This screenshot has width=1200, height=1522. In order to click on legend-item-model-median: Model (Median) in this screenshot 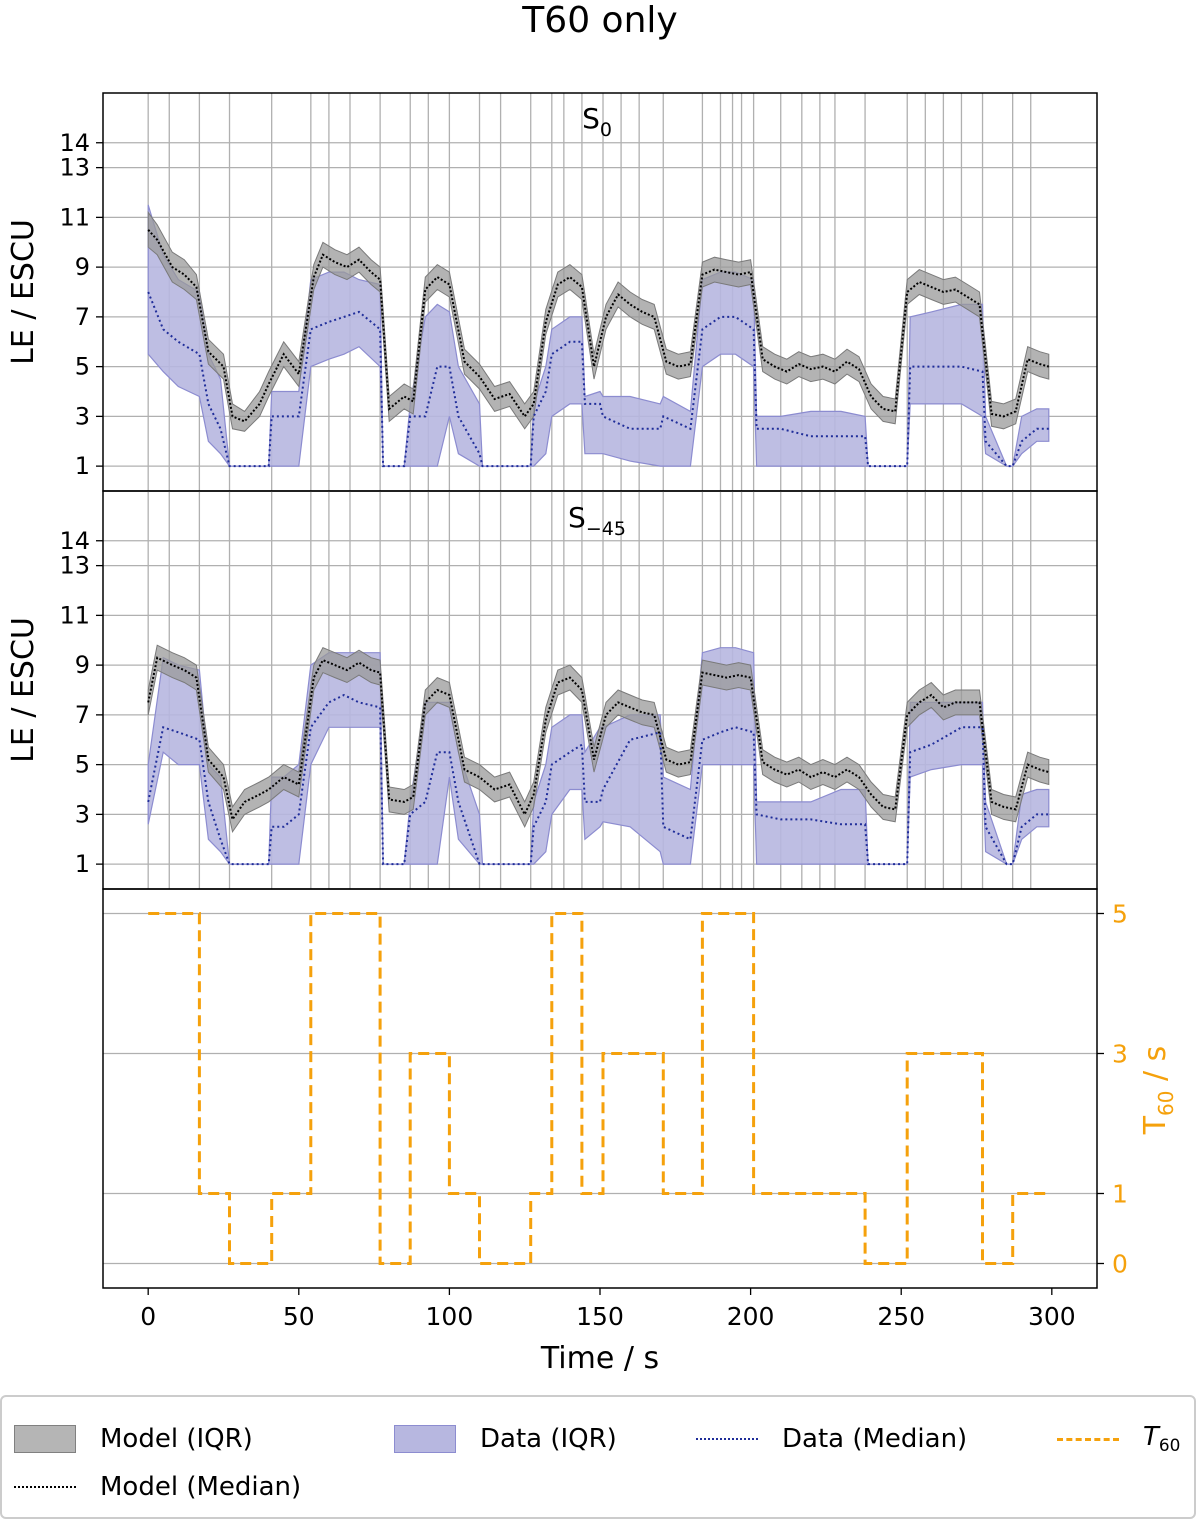, I will do `click(157, 1487)`.